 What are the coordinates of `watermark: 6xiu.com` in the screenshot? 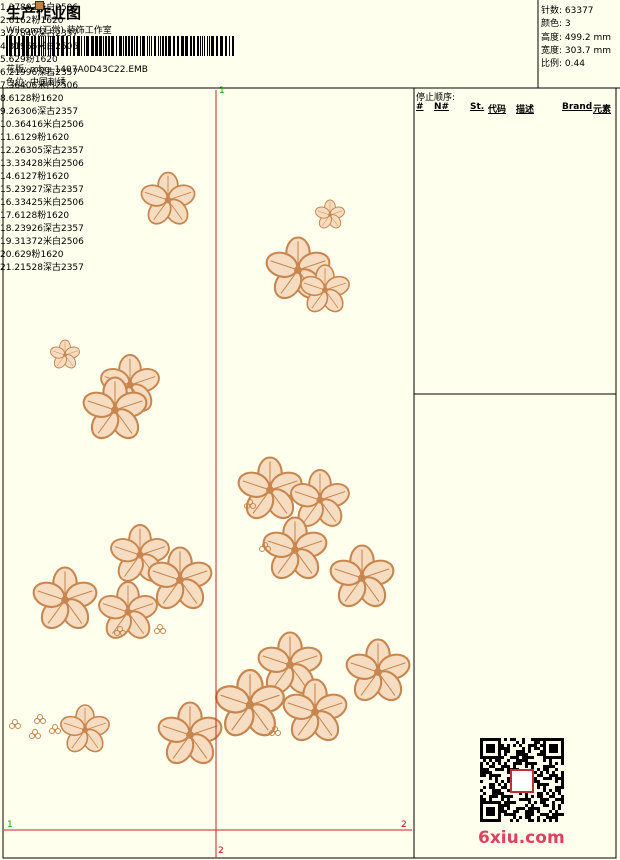 It's located at (521, 838).